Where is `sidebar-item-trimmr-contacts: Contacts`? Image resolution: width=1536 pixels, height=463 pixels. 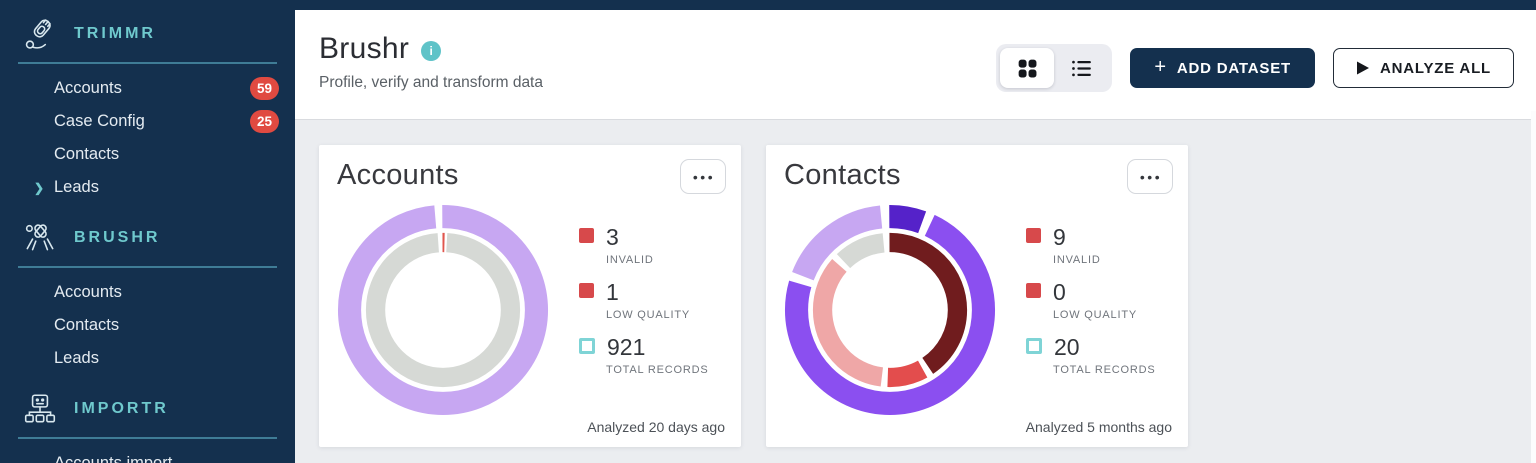
sidebar-item-trimmr-contacts: Contacts is located at coordinates (147, 154).